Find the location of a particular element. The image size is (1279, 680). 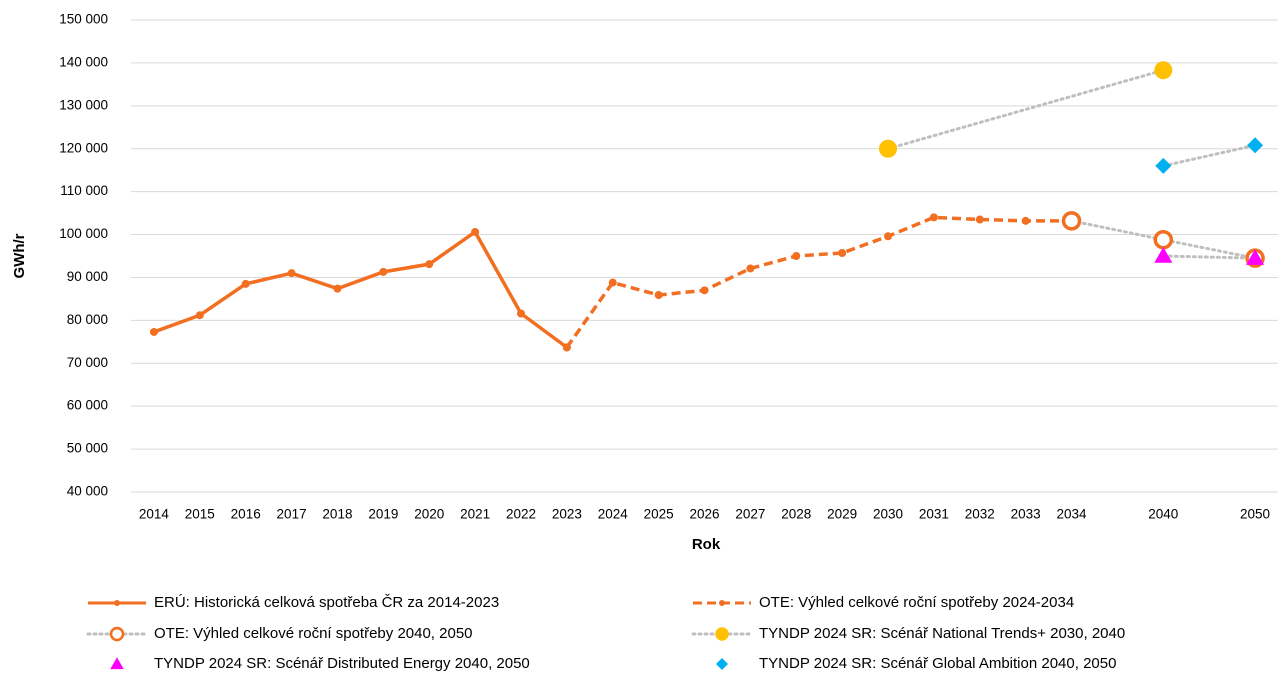

y-tick-label: 80 000 is located at coordinates (87, 319).